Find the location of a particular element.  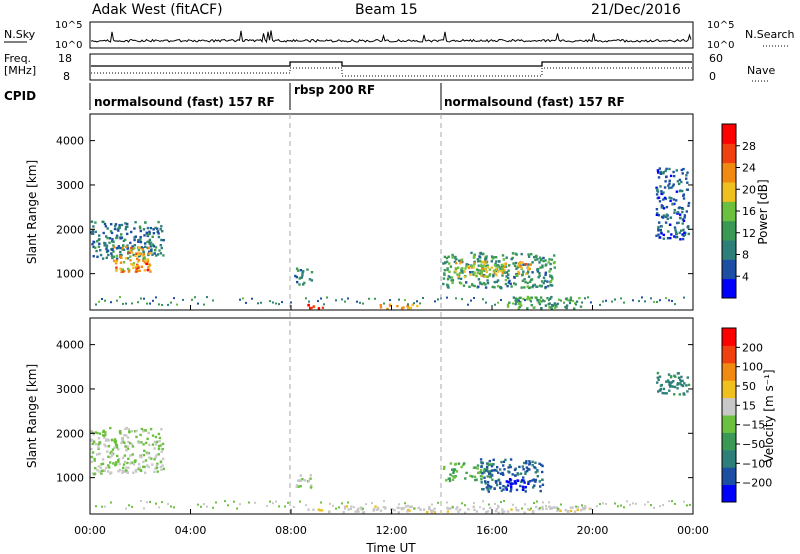

velocity-colorbar-tick-label: 100 is located at coordinates (752, 367).